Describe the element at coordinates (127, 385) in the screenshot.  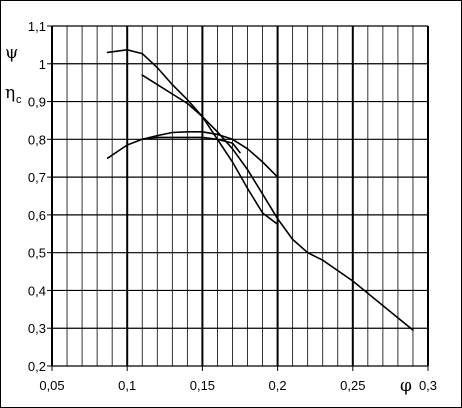
I see `x-tick-label: 0,1` at that location.